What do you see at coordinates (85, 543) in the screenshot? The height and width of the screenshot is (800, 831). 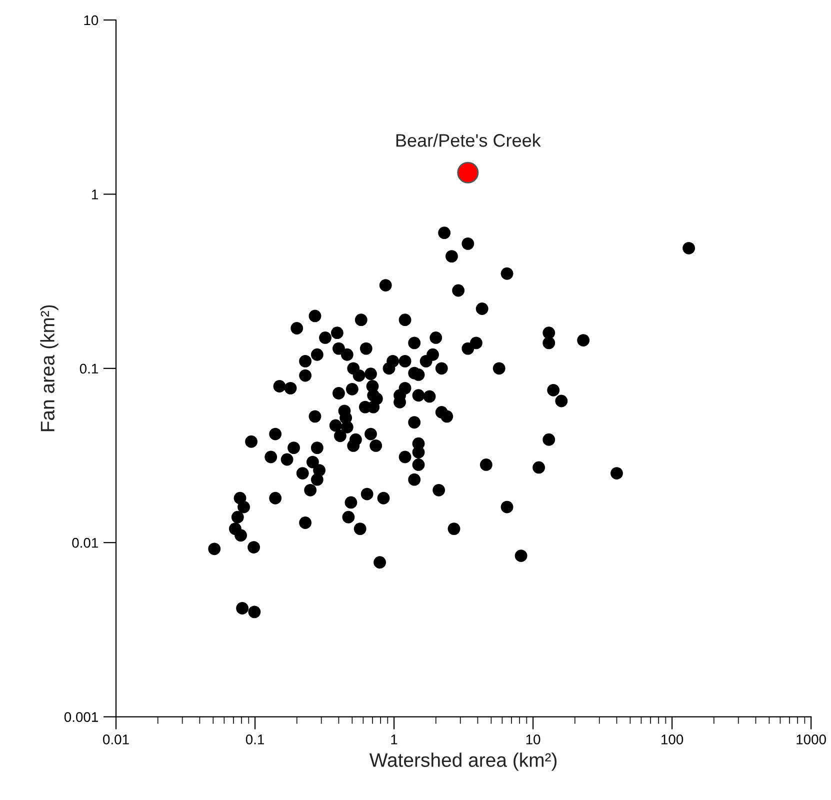 I see `y-tick-label: 0.01` at bounding box center [85, 543].